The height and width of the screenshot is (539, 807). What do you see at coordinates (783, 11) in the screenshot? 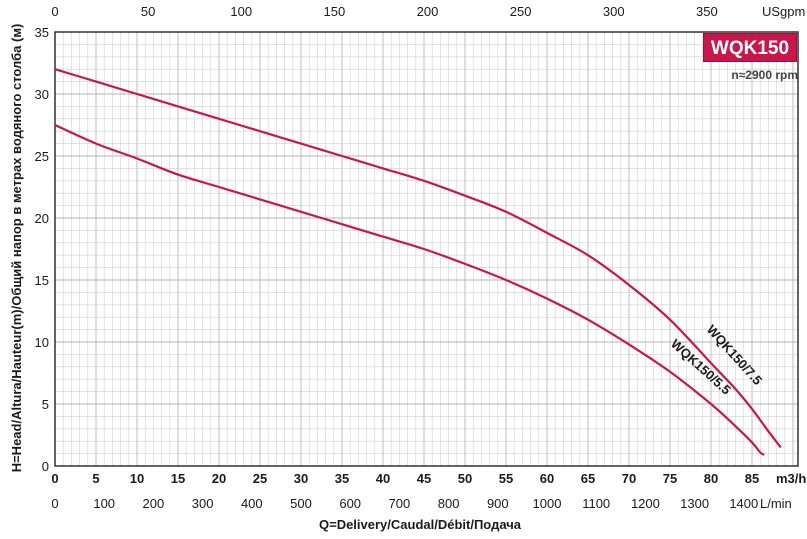
I see `x-unit-usgpm: USgpm` at bounding box center [783, 11].